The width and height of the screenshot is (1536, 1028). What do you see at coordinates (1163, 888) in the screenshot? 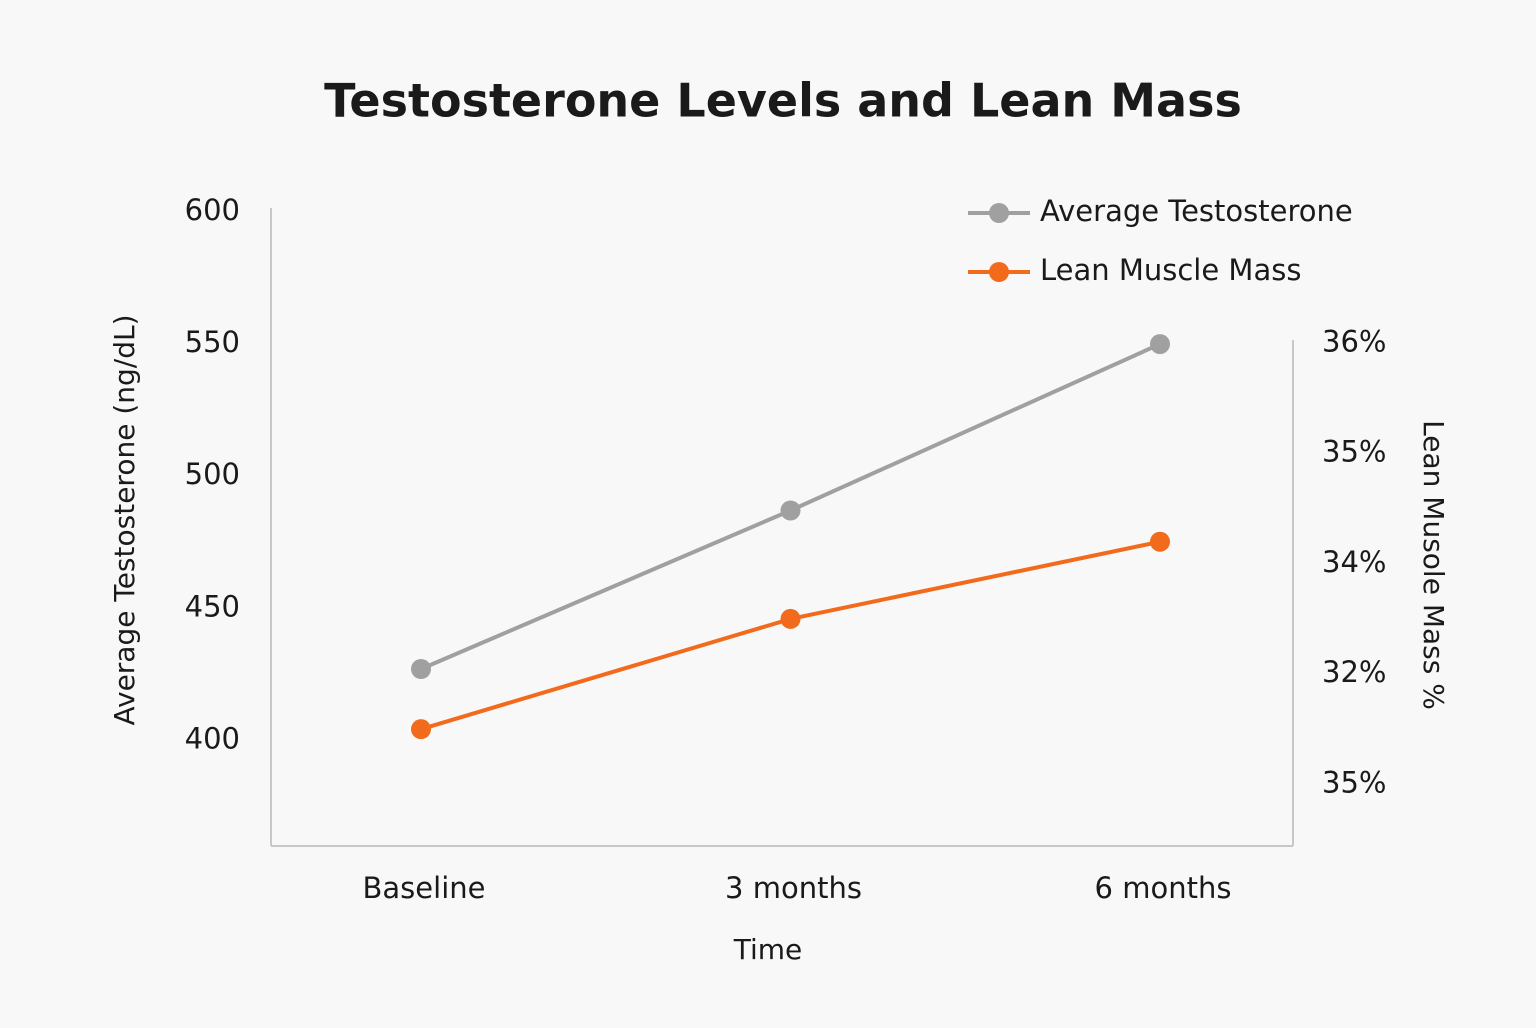
I see `x-tick-label: 6 months` at bounding box center [1163, 888].